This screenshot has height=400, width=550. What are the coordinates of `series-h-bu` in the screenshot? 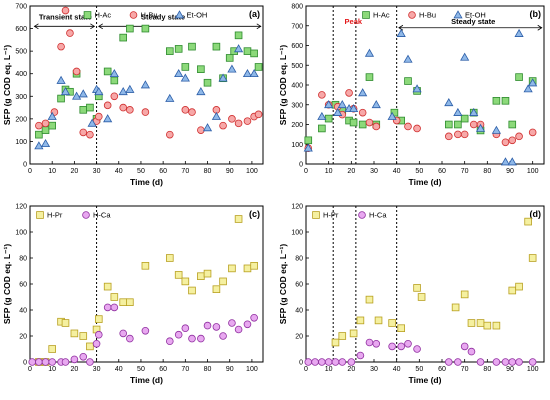 It's located at (149, 72).